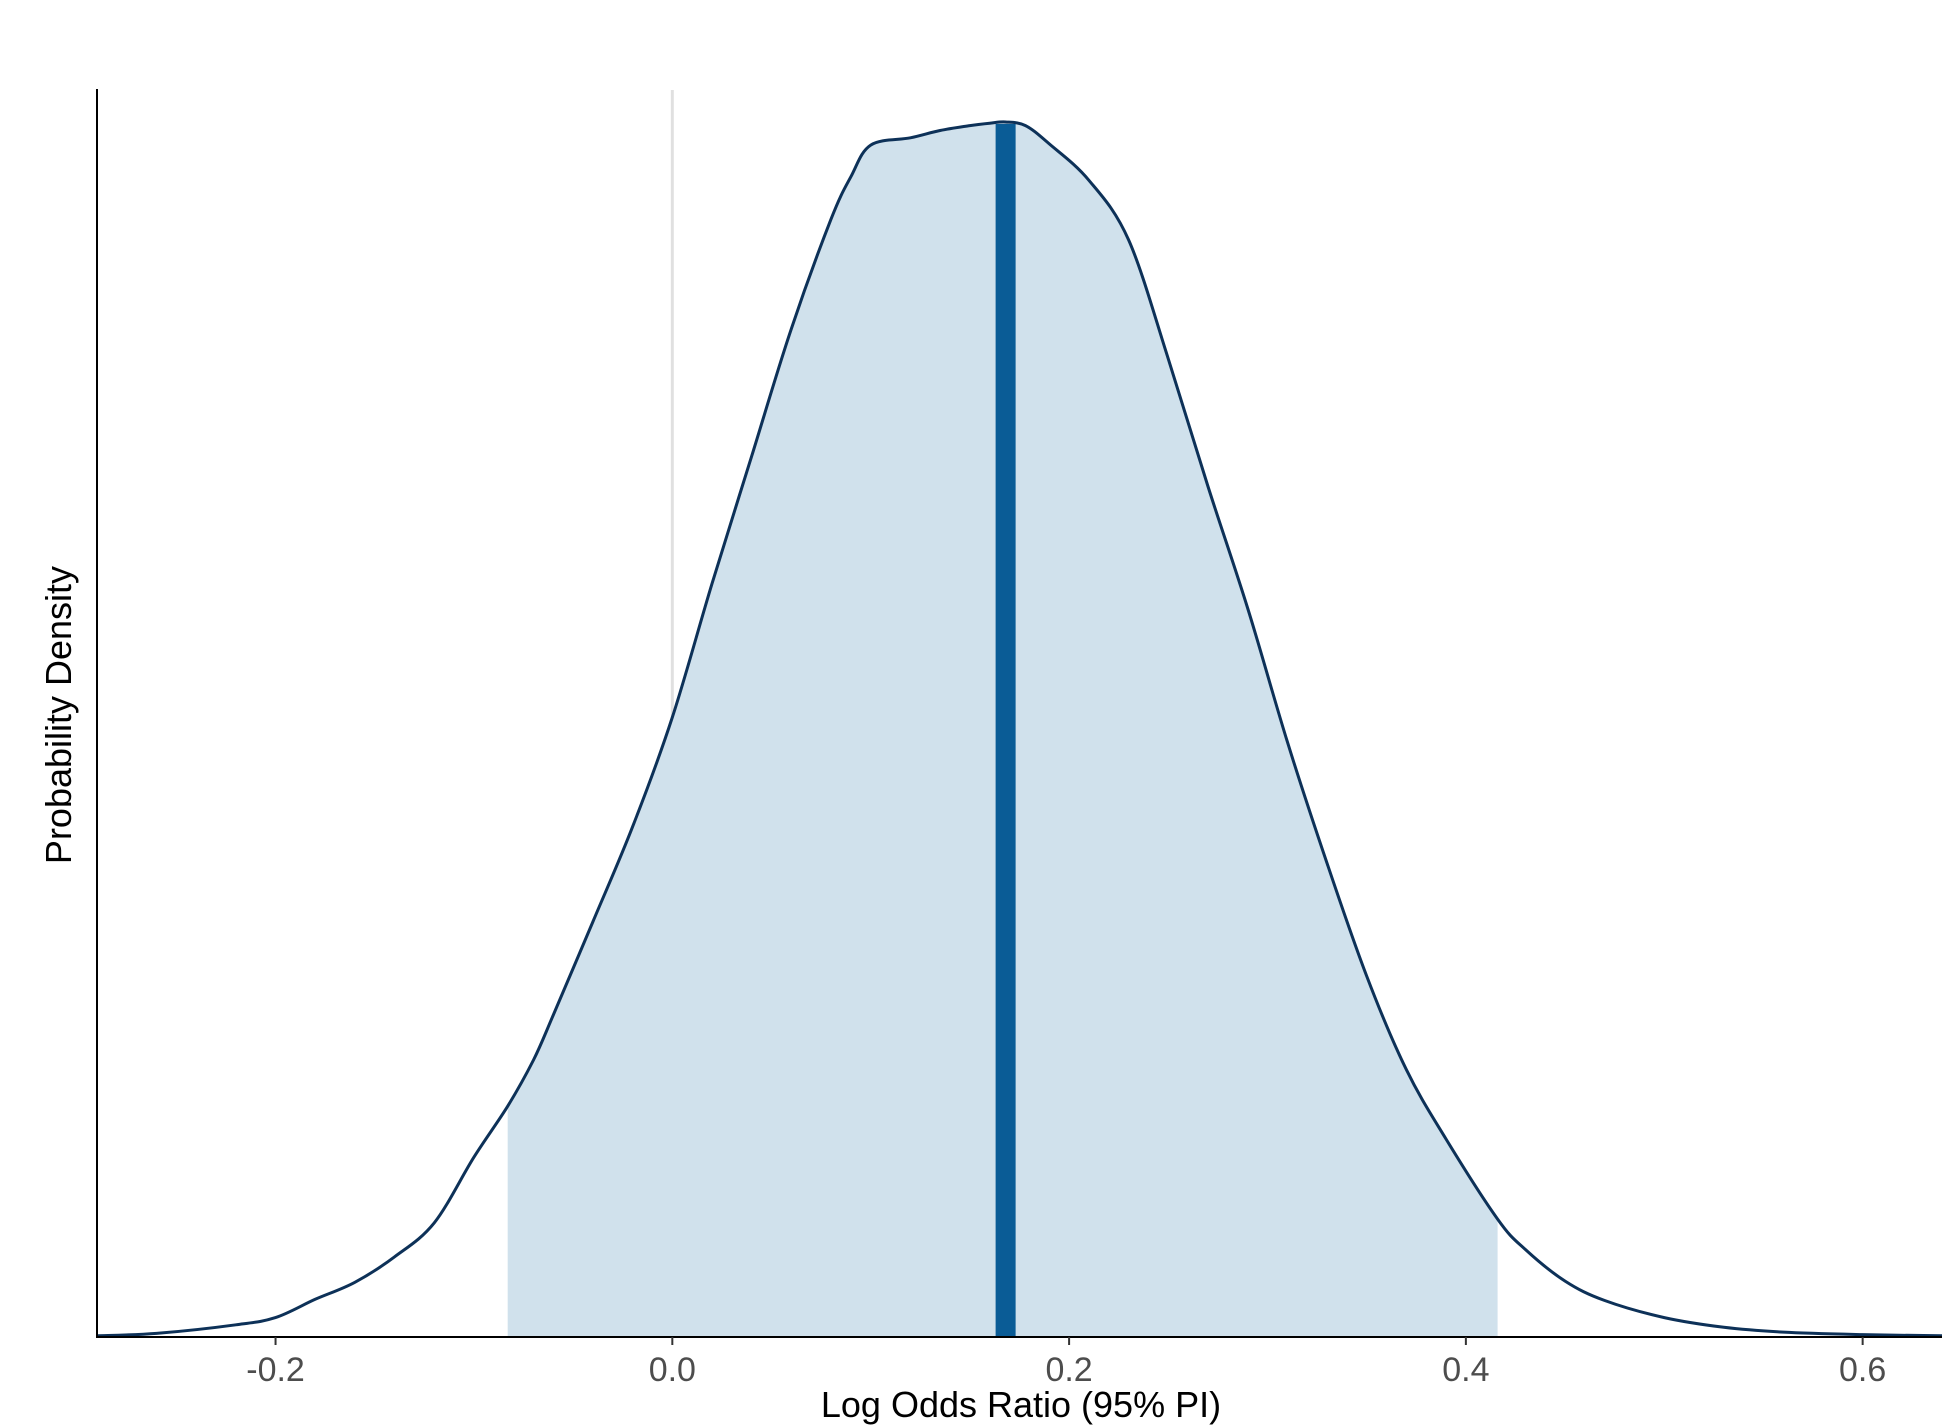 The width and height of the screenshot is (1942, 1426). What do you see at coordinates (275, 1370) in the screenshot?
I see `x-tick-label: -0.2` at bounding box center [275, 1370].